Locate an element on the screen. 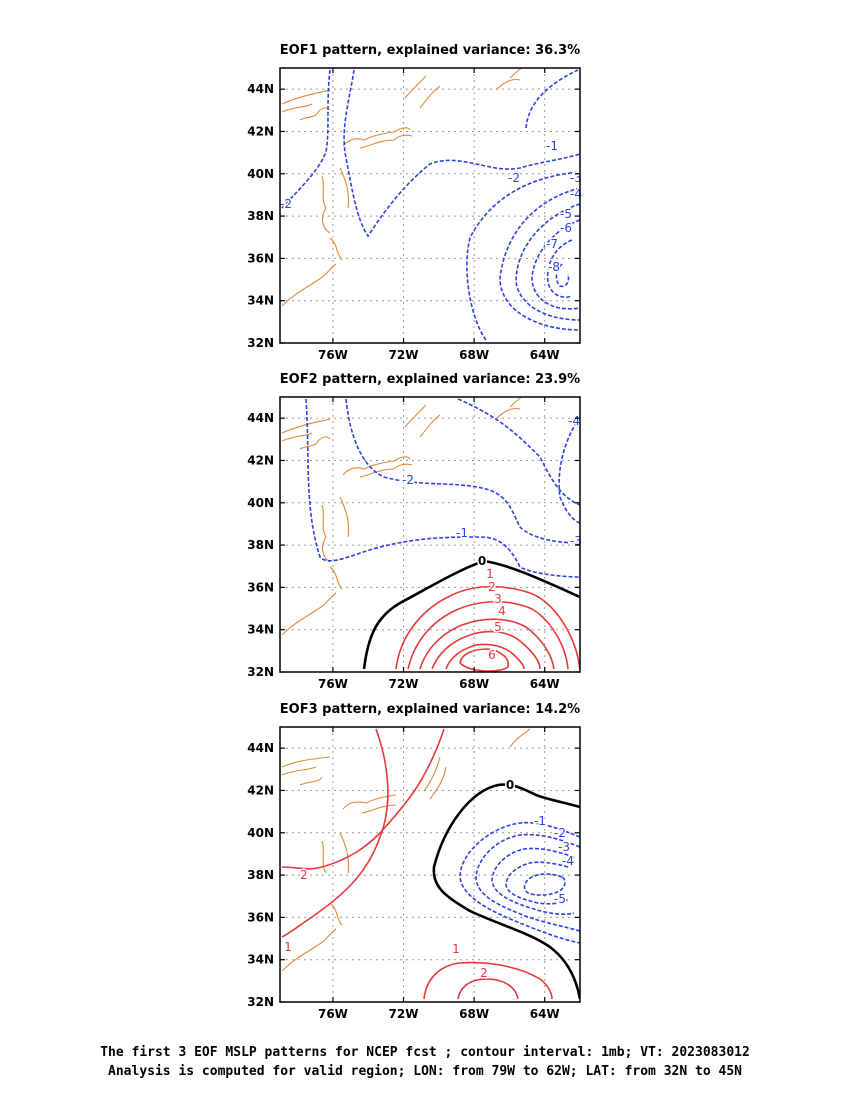  eof3-ytick-label-4: 40N is located at coordinates (260, 833).